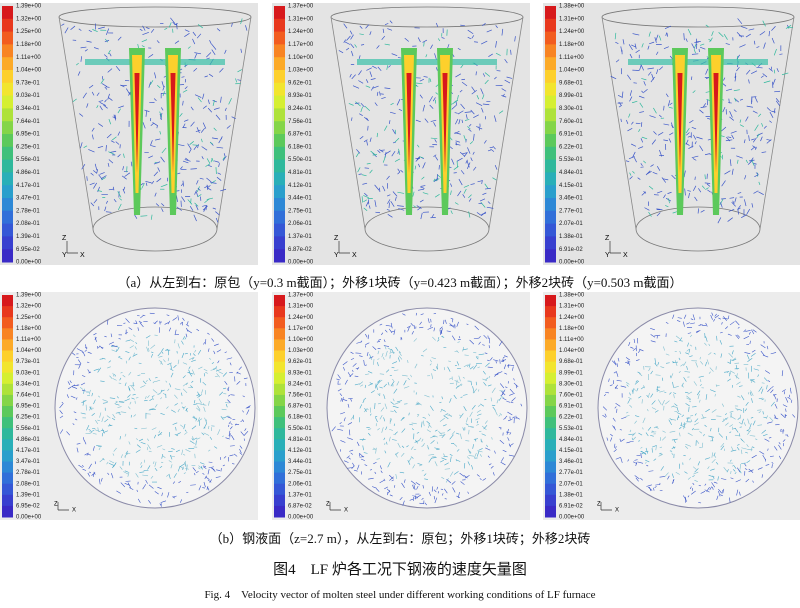 This screenshot has width=800, height=608. I want to click on colorbar-label: 9.73e-01, so click(28, 83).